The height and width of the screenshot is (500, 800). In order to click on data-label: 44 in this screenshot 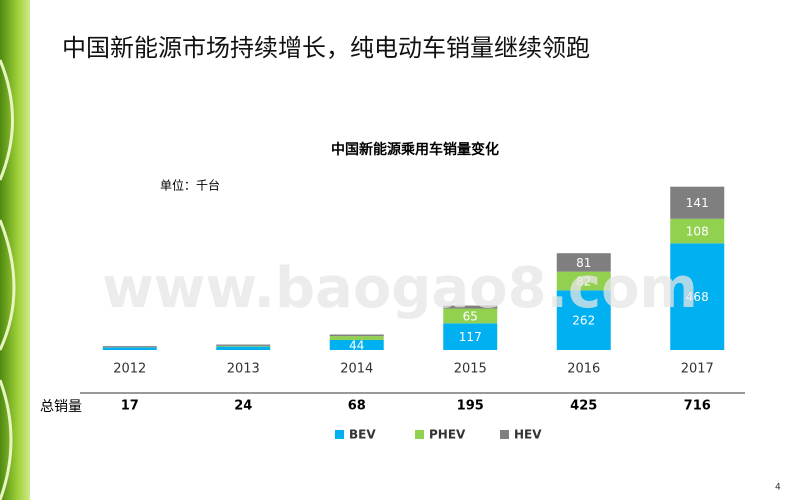, I will do `click(356, 345)`.